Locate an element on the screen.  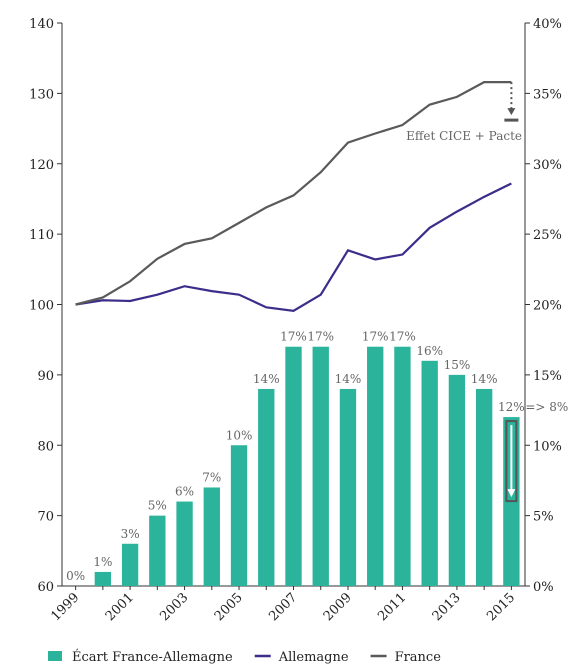
y-tick-label: 140 is located at coordinates (41, 24).